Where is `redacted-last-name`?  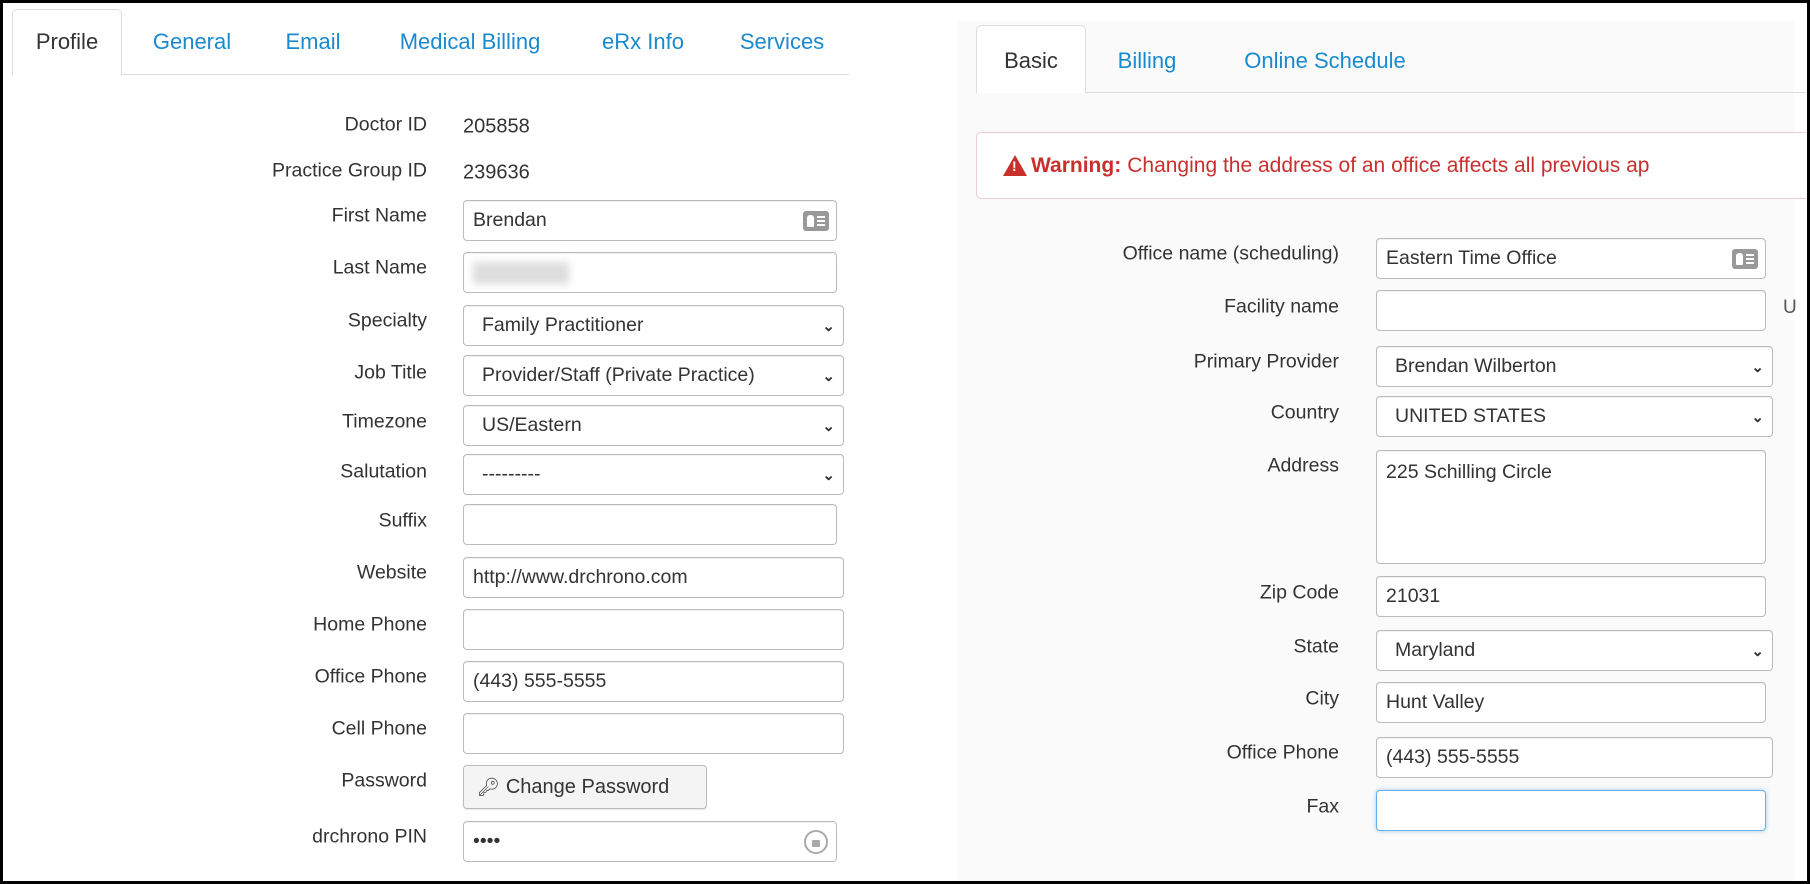 redacted-last-name is located at coordinates (521, 272).